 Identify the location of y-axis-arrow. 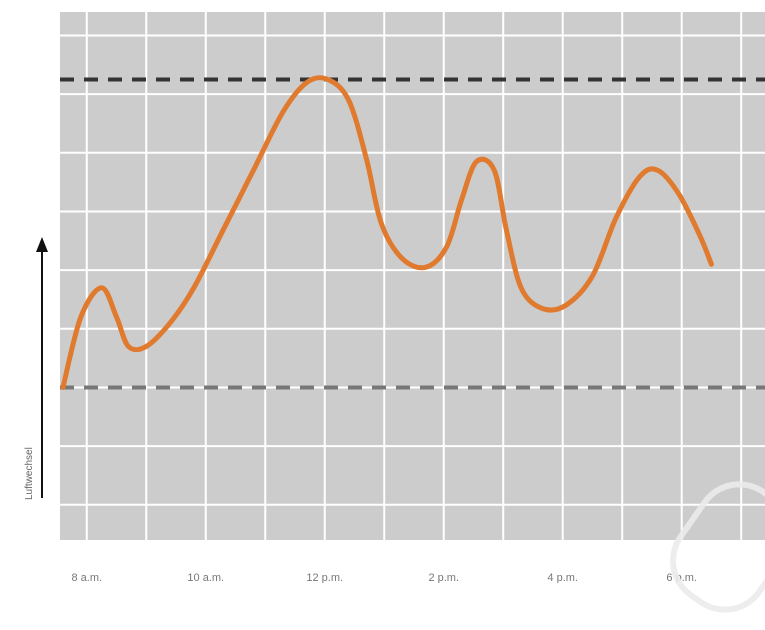
(42, 367).